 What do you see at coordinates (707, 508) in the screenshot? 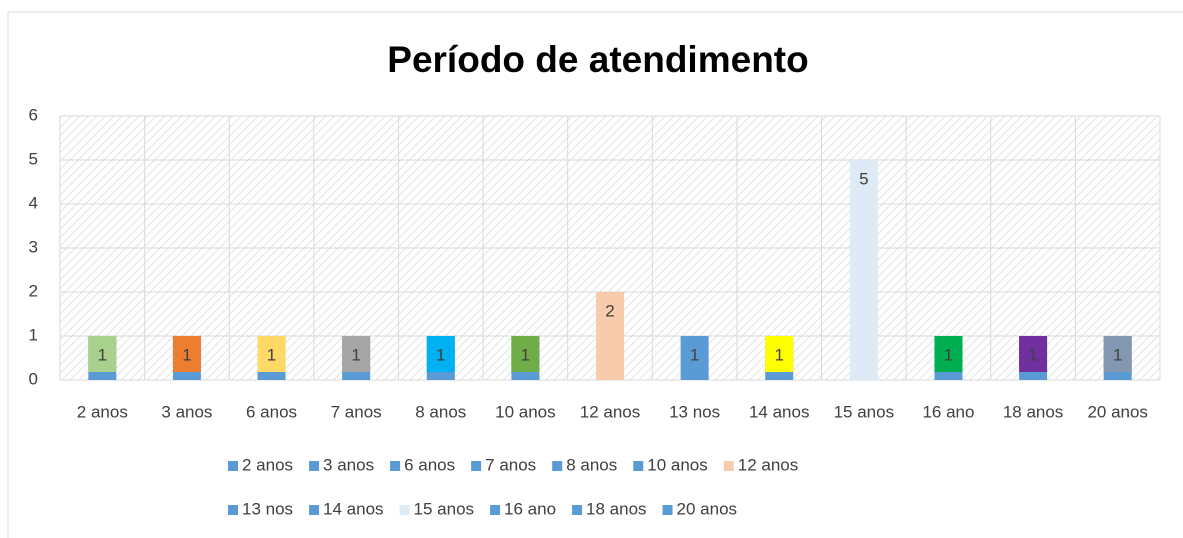
I see `legend-label: 20 anos` at bounding box center [707, 508].